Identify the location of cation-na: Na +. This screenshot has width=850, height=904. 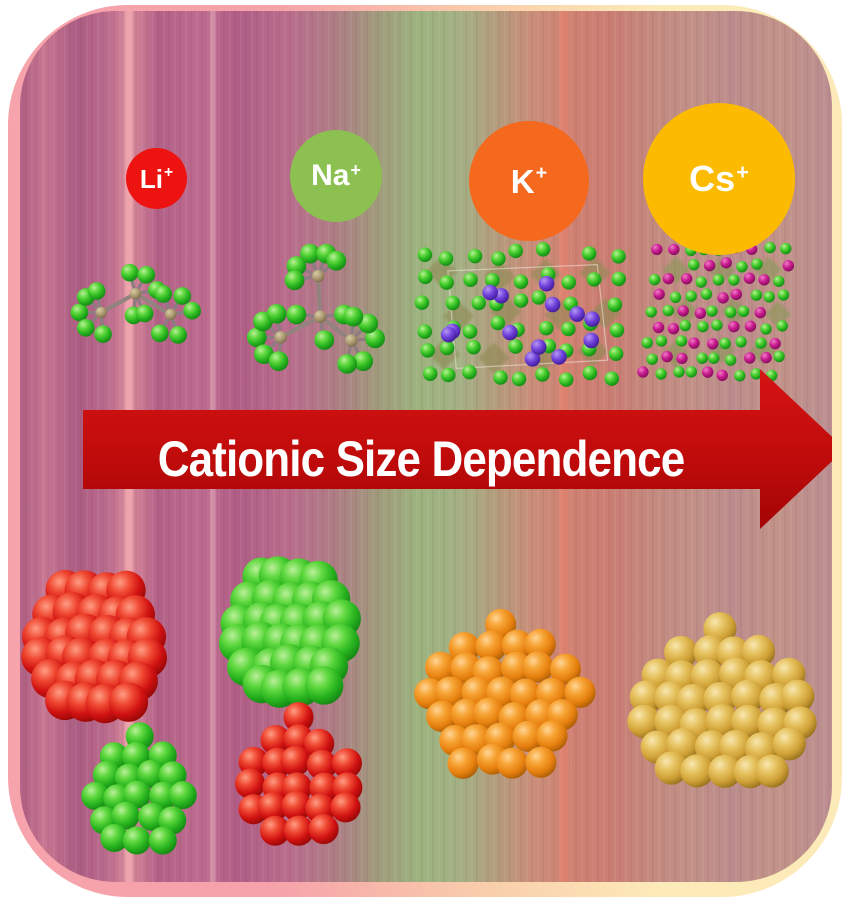
(336, 176).